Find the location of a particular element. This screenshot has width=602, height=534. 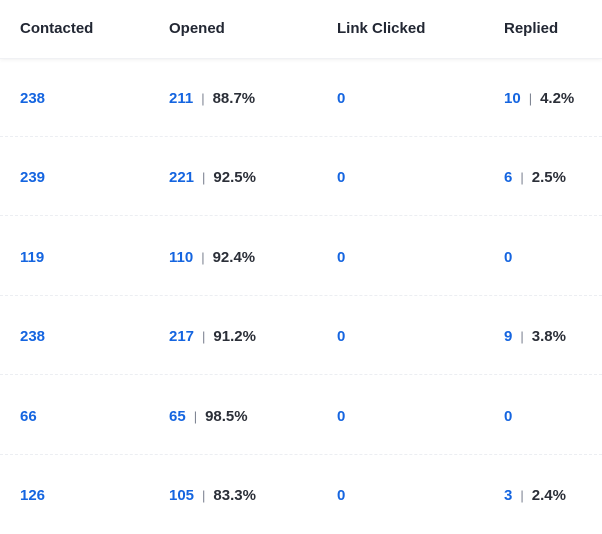

replied-percent: 2.4% is located at coordinates (548, 495).